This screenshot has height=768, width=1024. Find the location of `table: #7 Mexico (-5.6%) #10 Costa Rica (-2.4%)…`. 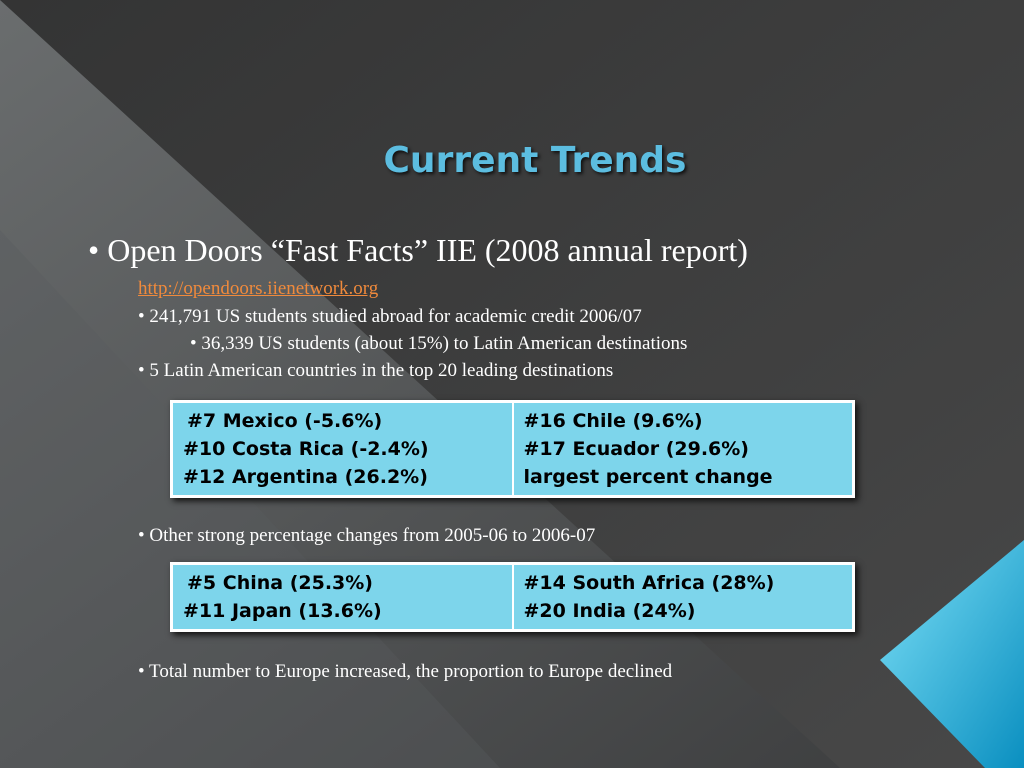

table: #7 Mexico (-5.6%) #10 Costa Rica (-2.4%)… is located at coordinates (512, 449).